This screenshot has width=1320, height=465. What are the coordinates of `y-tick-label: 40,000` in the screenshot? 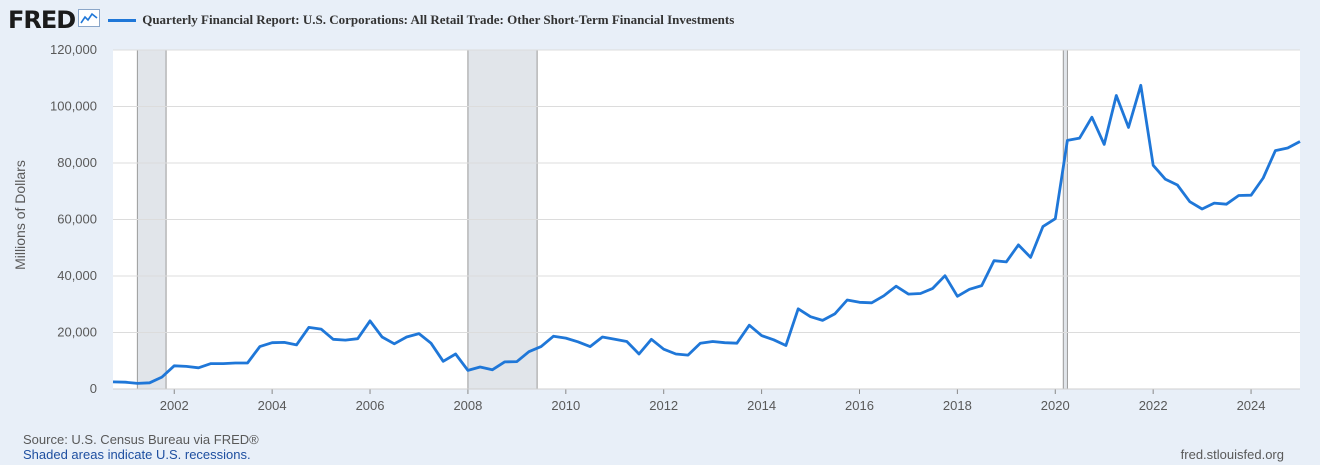 It's located at (77, 275).